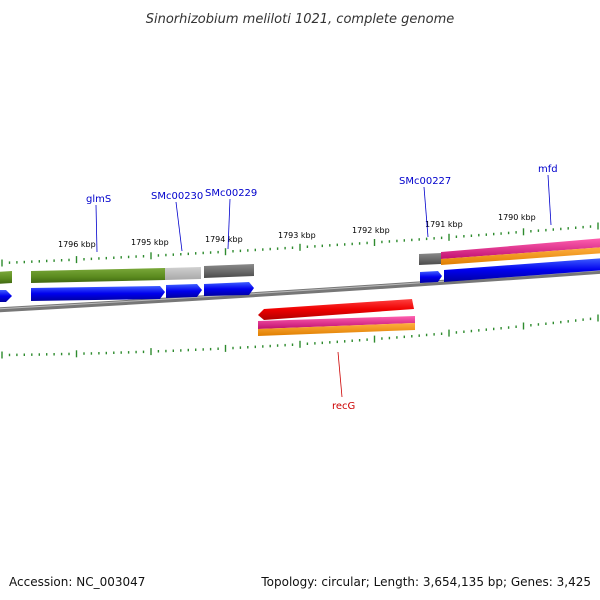  Describe the element at coordinates (77, 244) in the screenshot. I see `ruler-label: 1796 kbp` at that location.